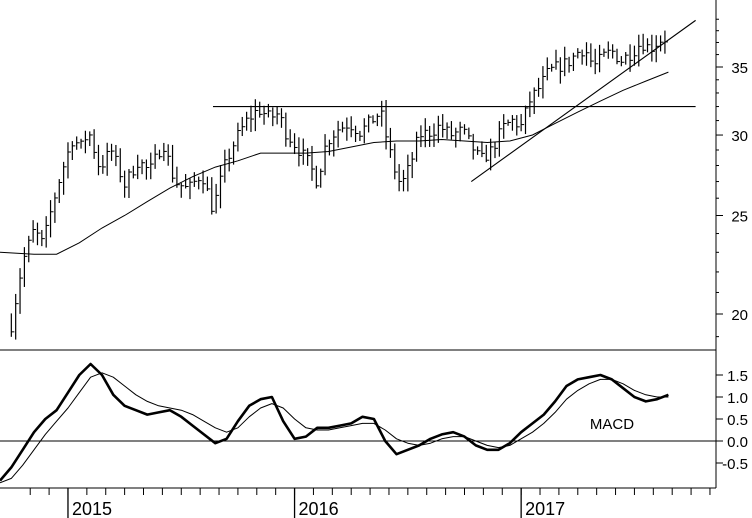 The width and height of the screenshot is (752, 518). What do you see at coordinates (612, 424) in the screenshot?
I see `macd-label: MACD` at bounding box center [612, 424].